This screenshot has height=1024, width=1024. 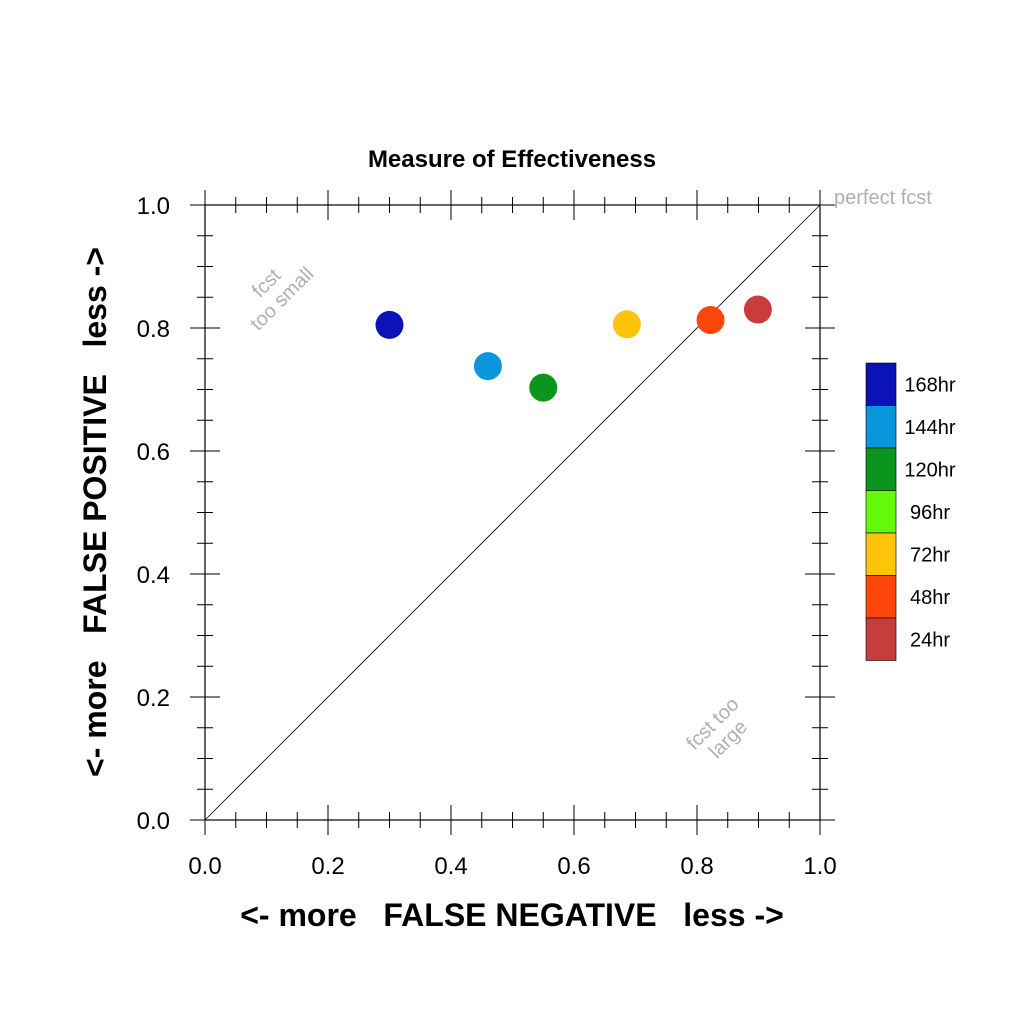 I want to click on legend: 168hr 144hr 120hr 96hr 72hr 48hr 24hr, so click(x=910, y=511).